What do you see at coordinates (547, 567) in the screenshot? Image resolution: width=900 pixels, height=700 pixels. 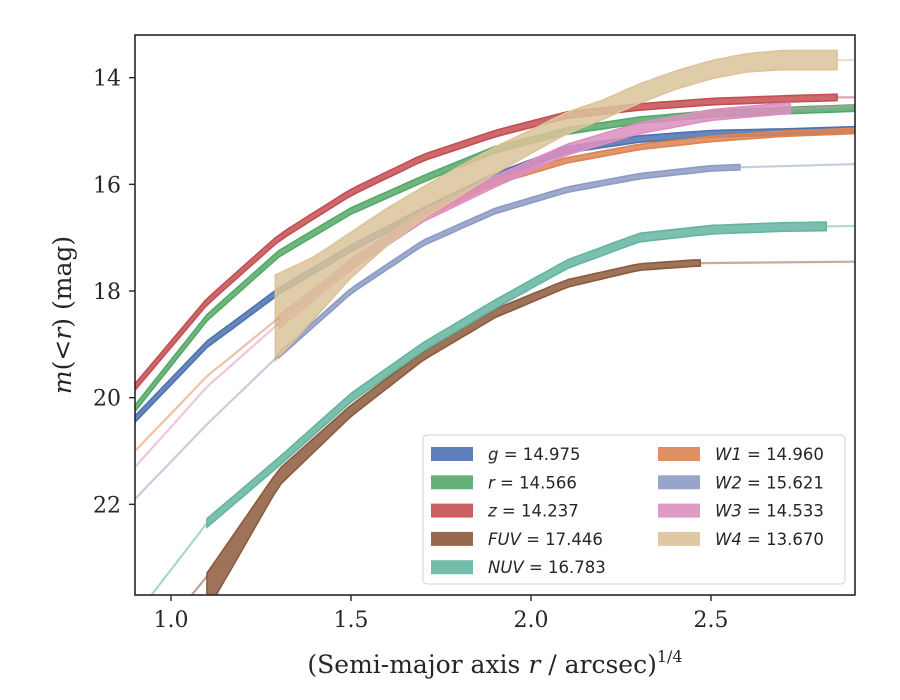 I see `legend-label: NUV = 16.783` at bounding box center [547, 567].